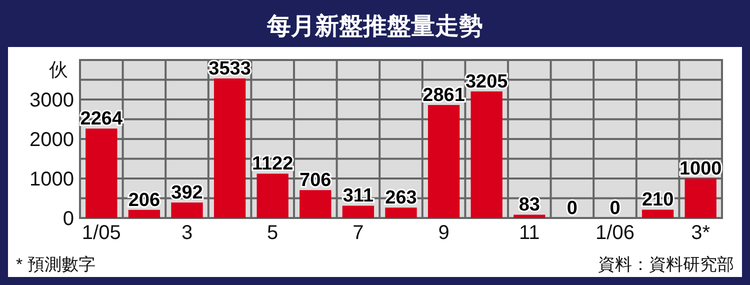 The height and width of the screenshot is (285, 750). Describe the element at coordinates (58, 70) in the screenshot. I see `y-axis-title: 伙` at that location.